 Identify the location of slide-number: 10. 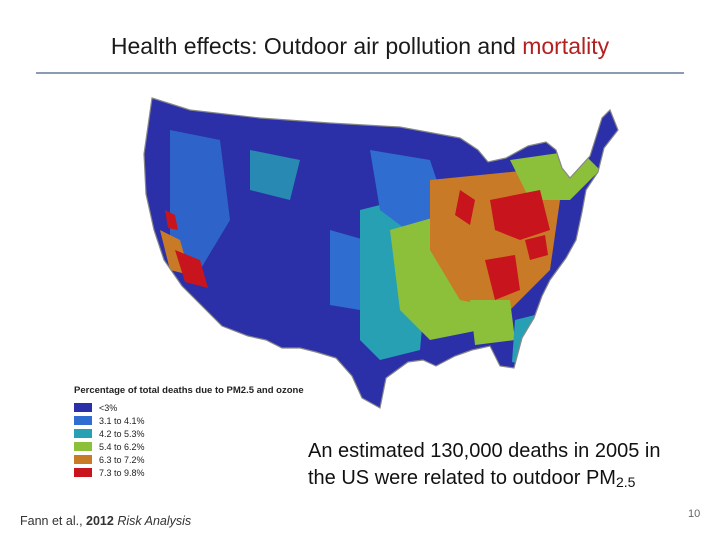
(694, 514).